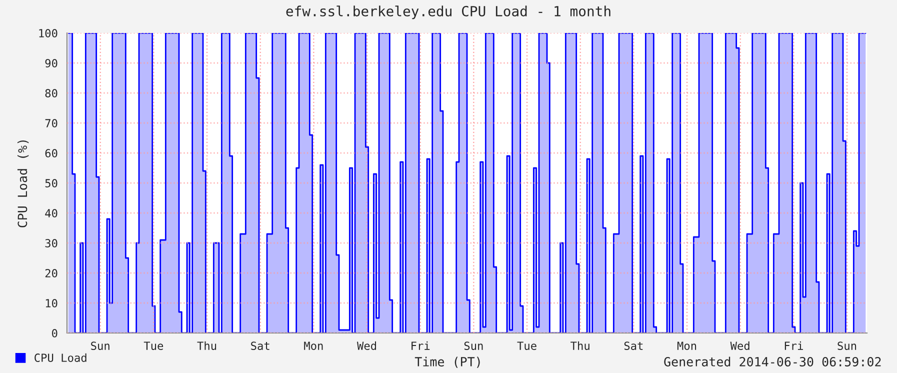 The image size is (897, 373). What do you see at coordinates (52, 303) in the screenshot?
I see `y-tick-label: 10` at bounding box center [52, 303].